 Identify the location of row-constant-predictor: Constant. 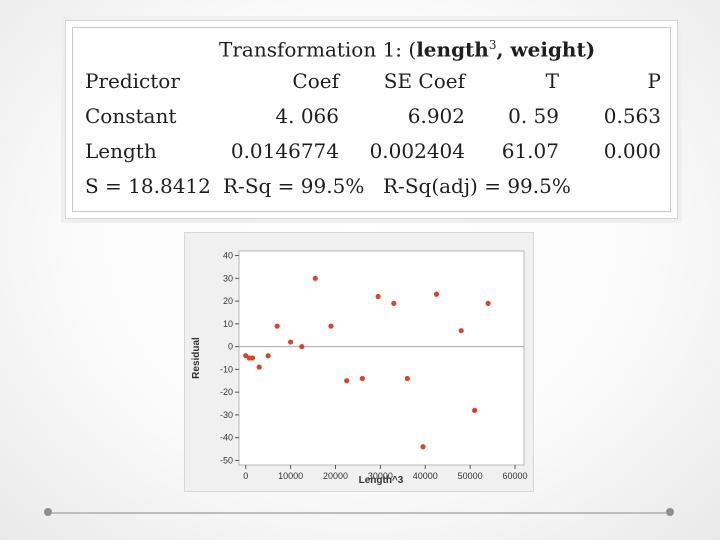
(131, 116).